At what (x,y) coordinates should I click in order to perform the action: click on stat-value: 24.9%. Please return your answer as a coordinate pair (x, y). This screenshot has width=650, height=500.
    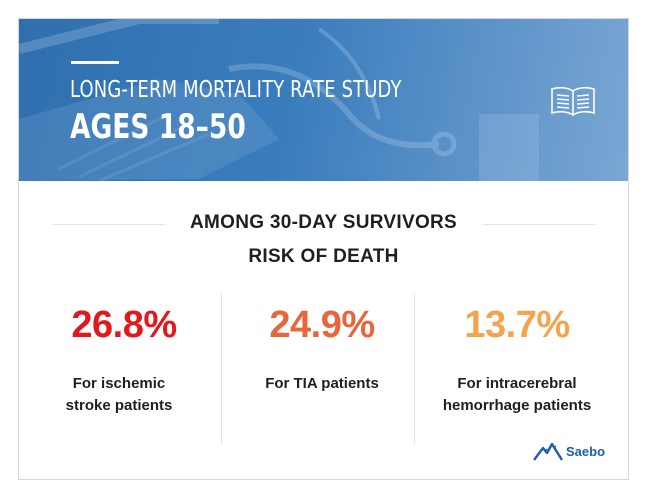
    Looking at the image, I should click on (322, 325).